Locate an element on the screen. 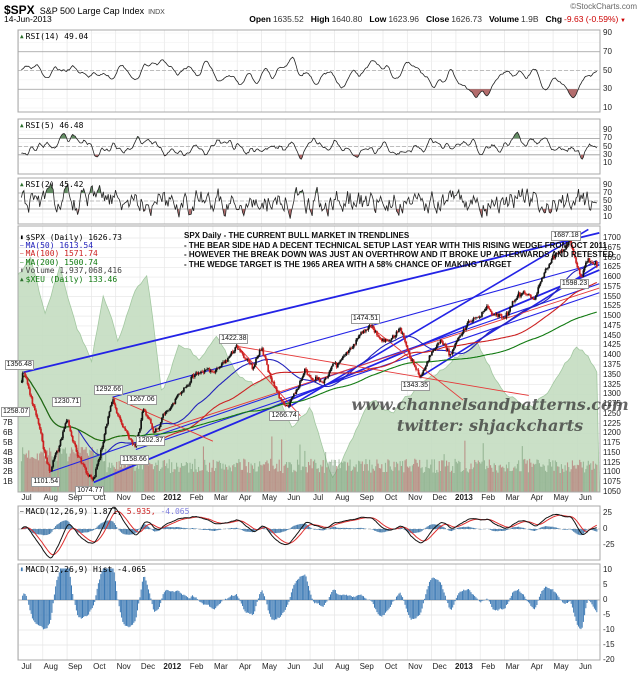 The width and height of the screenshot is (640, 679). rsi-axis-tick: 10 is located at coordinates (607, 216).